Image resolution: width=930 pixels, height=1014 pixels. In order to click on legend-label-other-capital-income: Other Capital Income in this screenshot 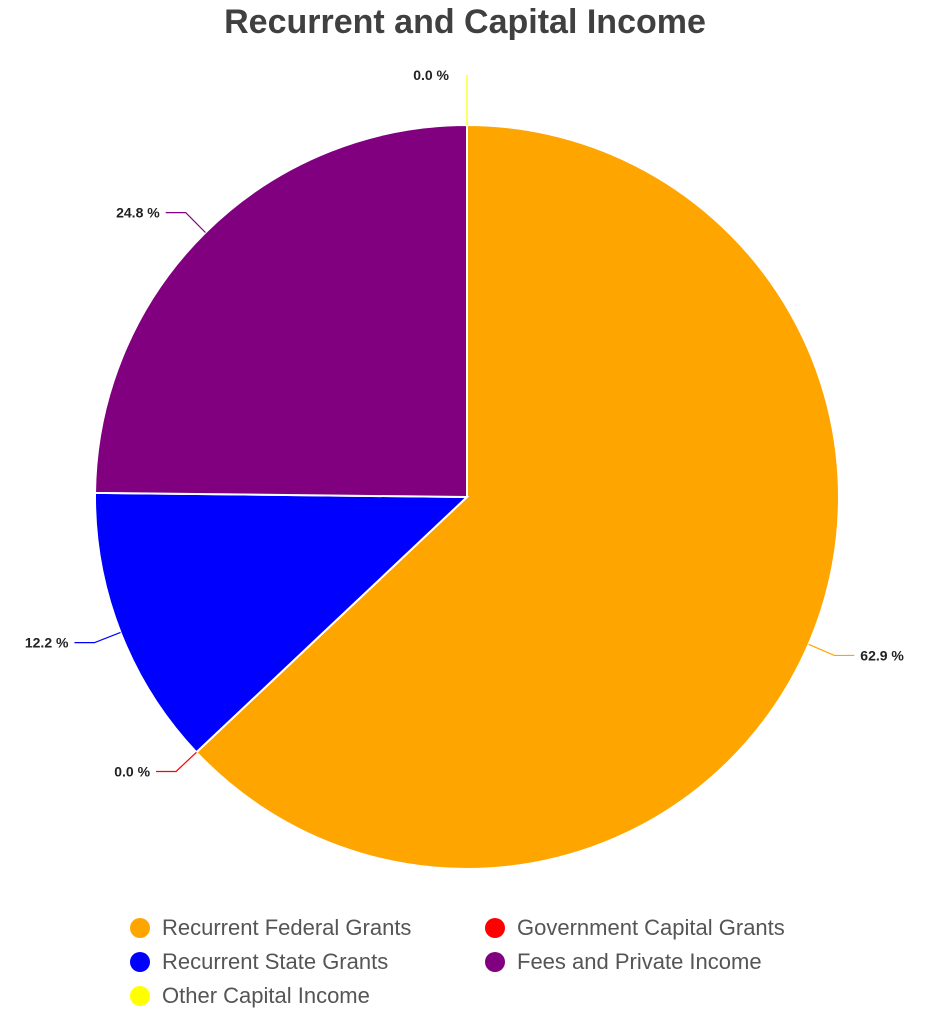, I will do `click(266, 995)`.